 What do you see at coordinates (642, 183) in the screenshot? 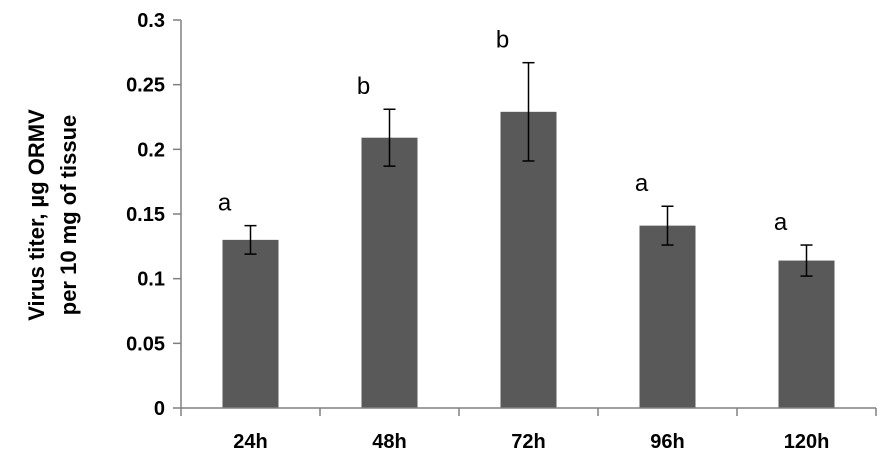
I see `significance-label-96h: a` at bounding box center [642, 183].